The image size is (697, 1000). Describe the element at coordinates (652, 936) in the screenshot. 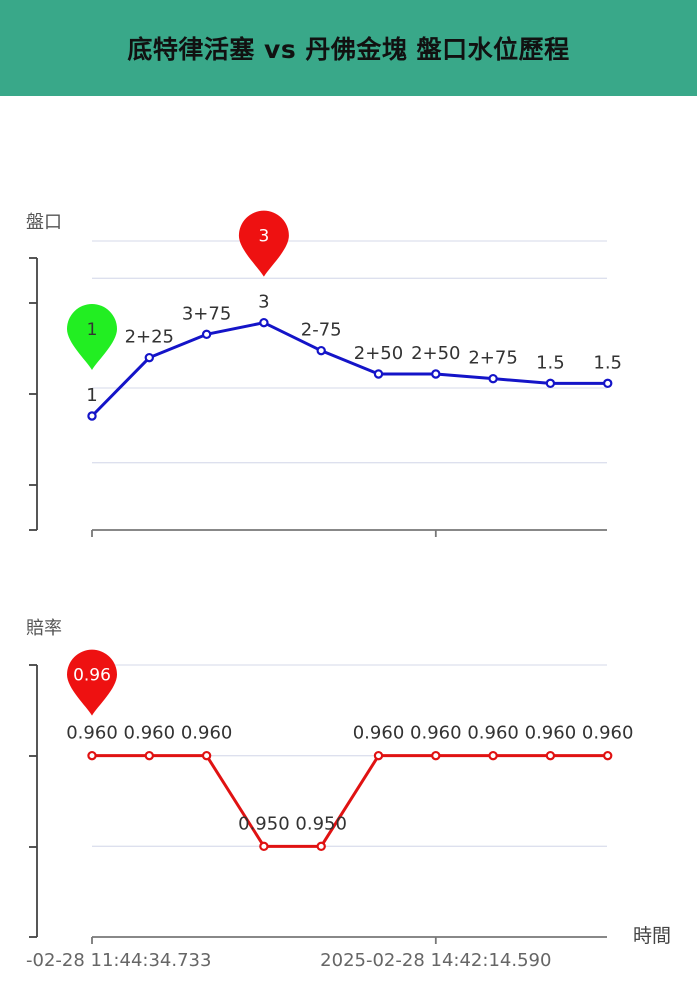

I see `odds-x-axis-label: 時間` at that location.